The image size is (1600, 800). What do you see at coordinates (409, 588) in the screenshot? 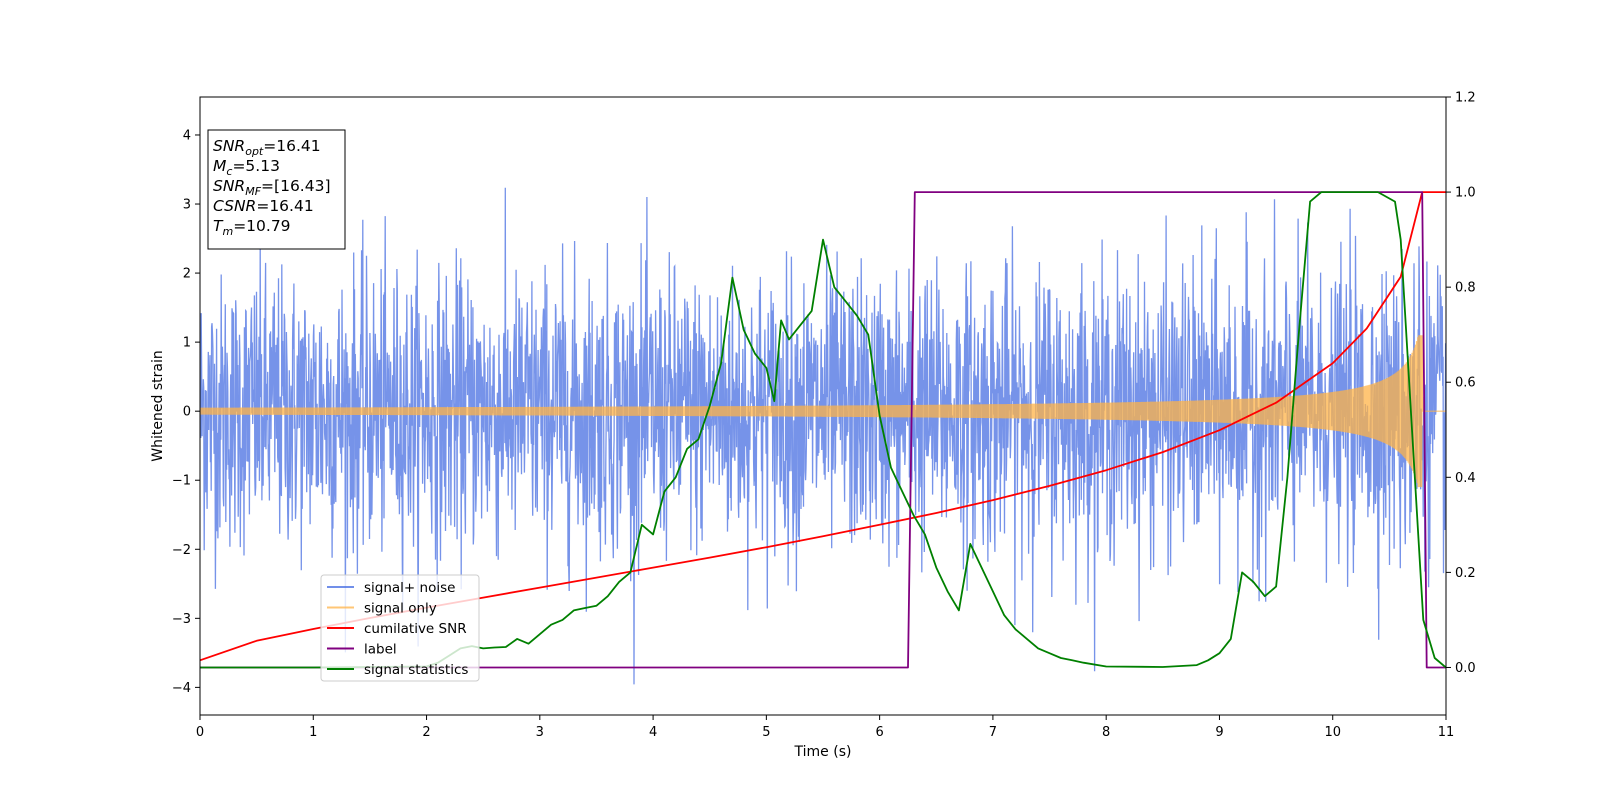
I see `legend-label: signal+ noise` at bounding box center [409, 588].